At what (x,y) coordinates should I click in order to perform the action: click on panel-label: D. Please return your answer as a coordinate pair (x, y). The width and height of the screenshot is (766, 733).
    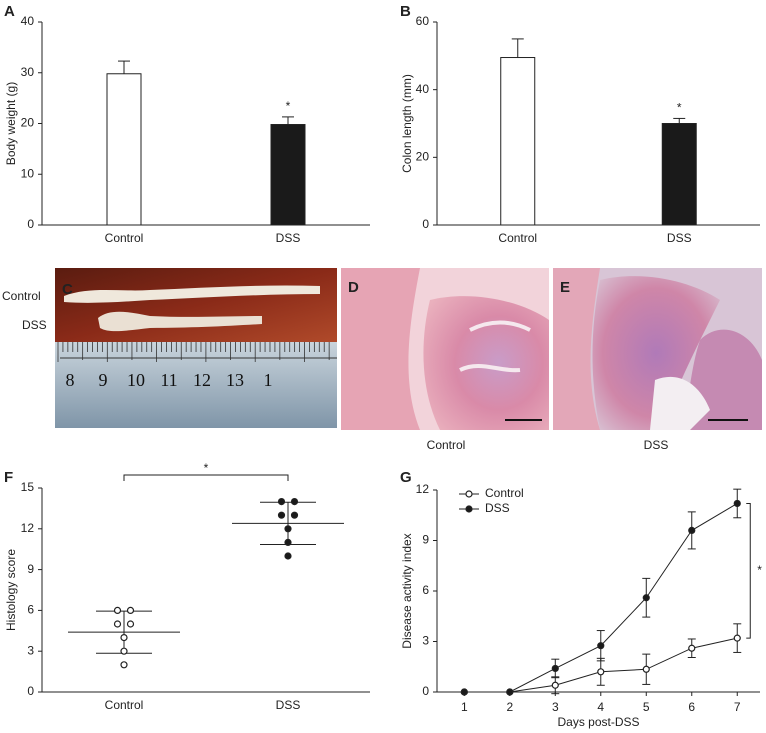
    Looking at the image, I should click on (353, 287).